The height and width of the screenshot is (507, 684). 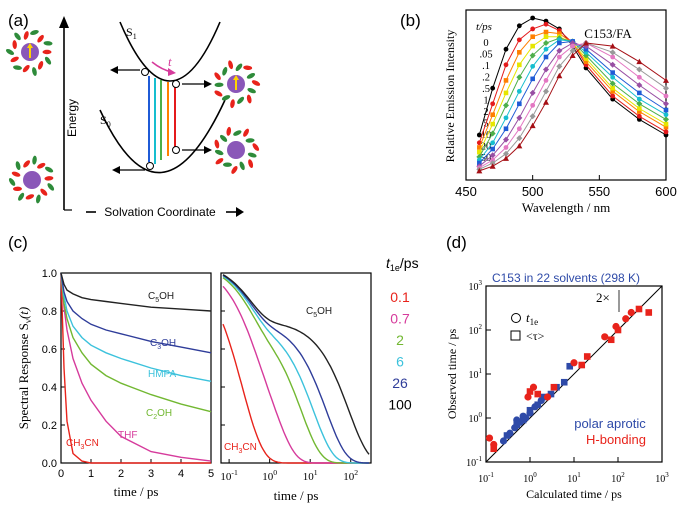 I want to click on x-tick-label: 4, so click(x=181, y=474).